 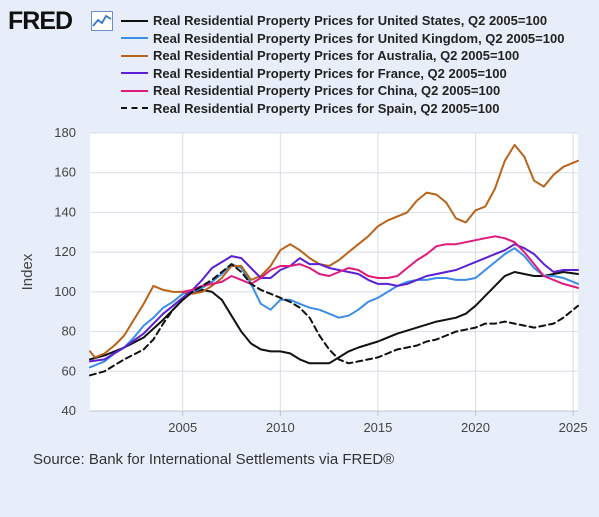 I want to click on line-chart-icon, so click(x=102, y=21).